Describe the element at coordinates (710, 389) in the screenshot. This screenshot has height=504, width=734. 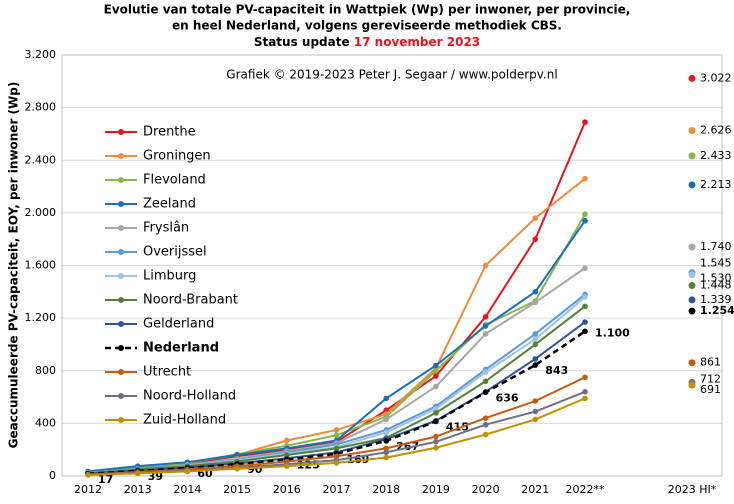
I see `value-label: 691` at that location.